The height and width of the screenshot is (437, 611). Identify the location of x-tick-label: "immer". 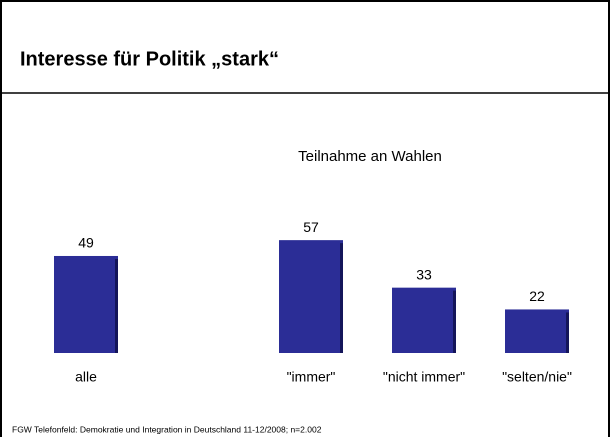
(311, 377).